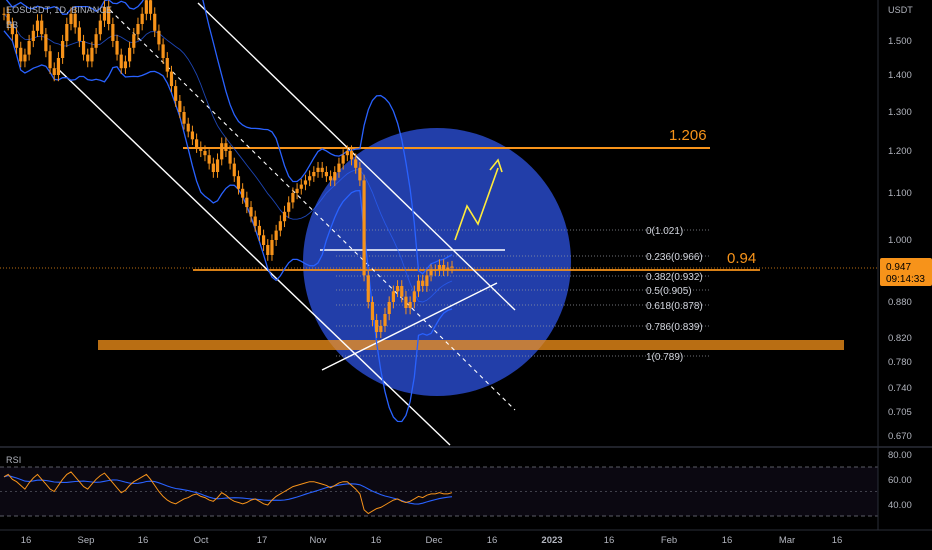  What do you see at coordinates (900, 75) in the screenshot?
I see `price-tick-label: 1.400` at bounding box center [900, 75].